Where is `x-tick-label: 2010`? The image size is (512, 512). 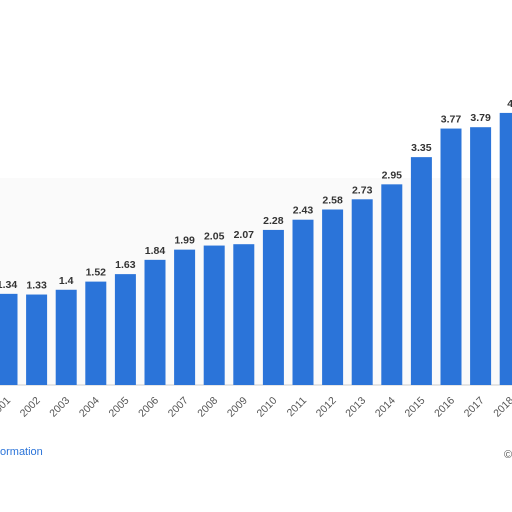
x-tick-label: 2010 is located at coordinates (267, 407).